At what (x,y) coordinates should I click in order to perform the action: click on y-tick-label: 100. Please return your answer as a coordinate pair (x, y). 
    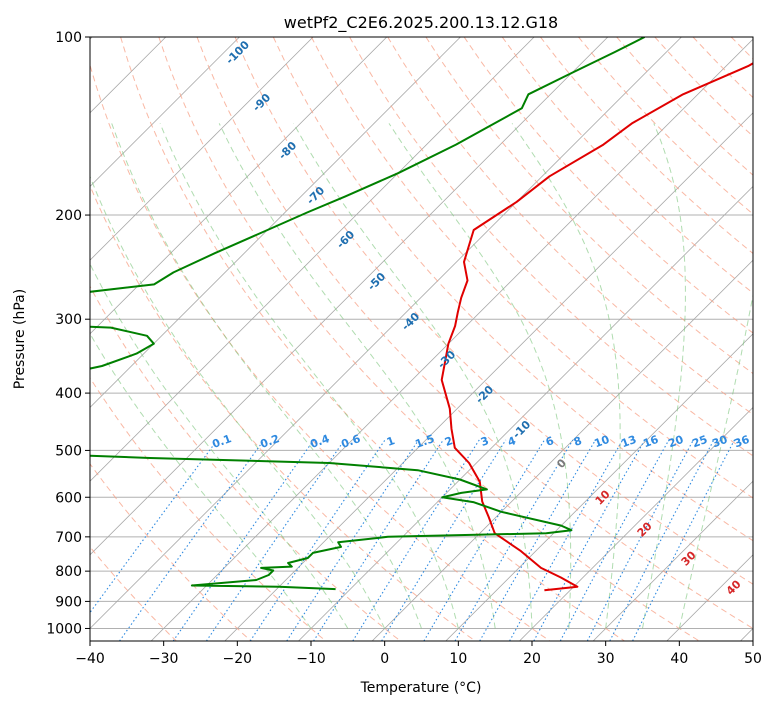
    Looking at the image, I should click on (68, 38).